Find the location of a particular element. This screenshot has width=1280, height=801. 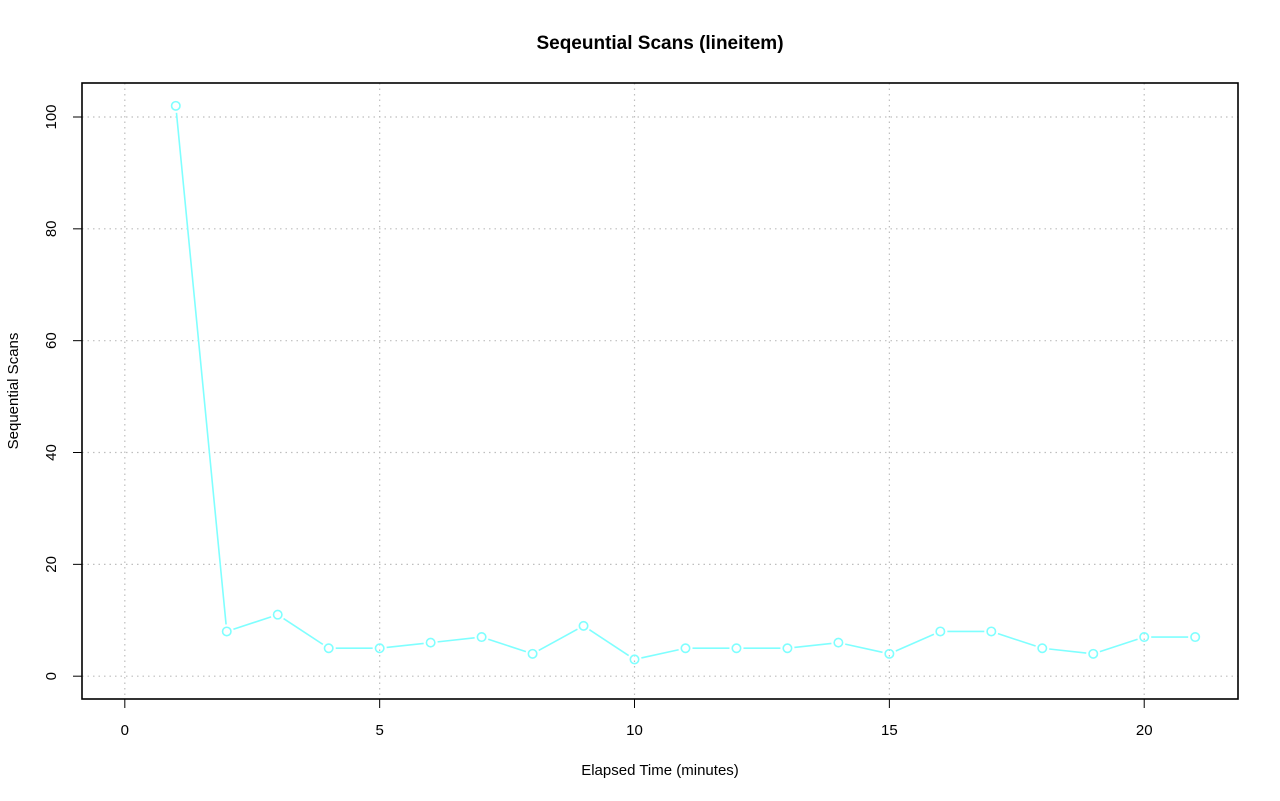

x-axis-label: Elapsed Time (minutes) is located at coordinates (660, 770).